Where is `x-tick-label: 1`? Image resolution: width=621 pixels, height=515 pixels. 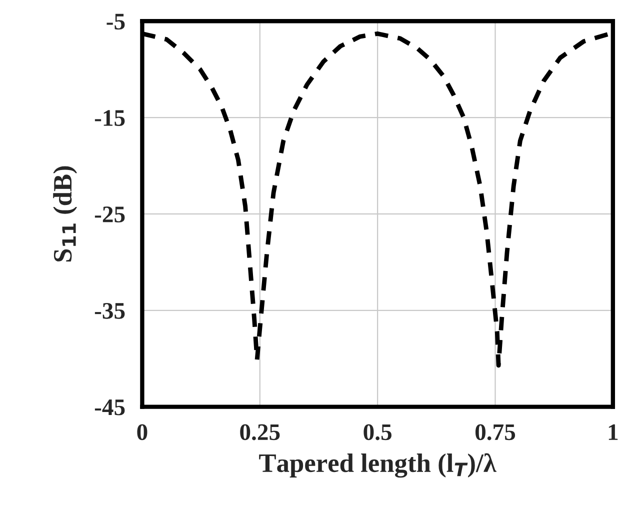 x-tick-label: 1 is located at coordinates (613, 432).